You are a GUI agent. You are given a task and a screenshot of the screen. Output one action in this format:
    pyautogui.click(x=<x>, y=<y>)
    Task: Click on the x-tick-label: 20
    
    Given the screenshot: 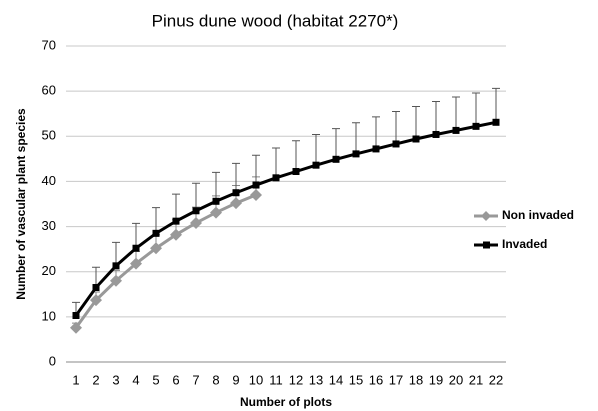 What is the action you would take?
    pyautogui.click(x=456, y=379)
    